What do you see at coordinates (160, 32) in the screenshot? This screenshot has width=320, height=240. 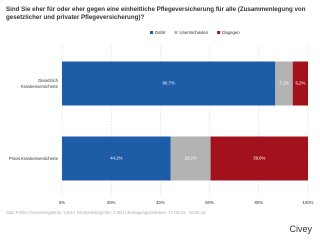 I see `legend-label: Dafür` at bounding box center [160, 32].